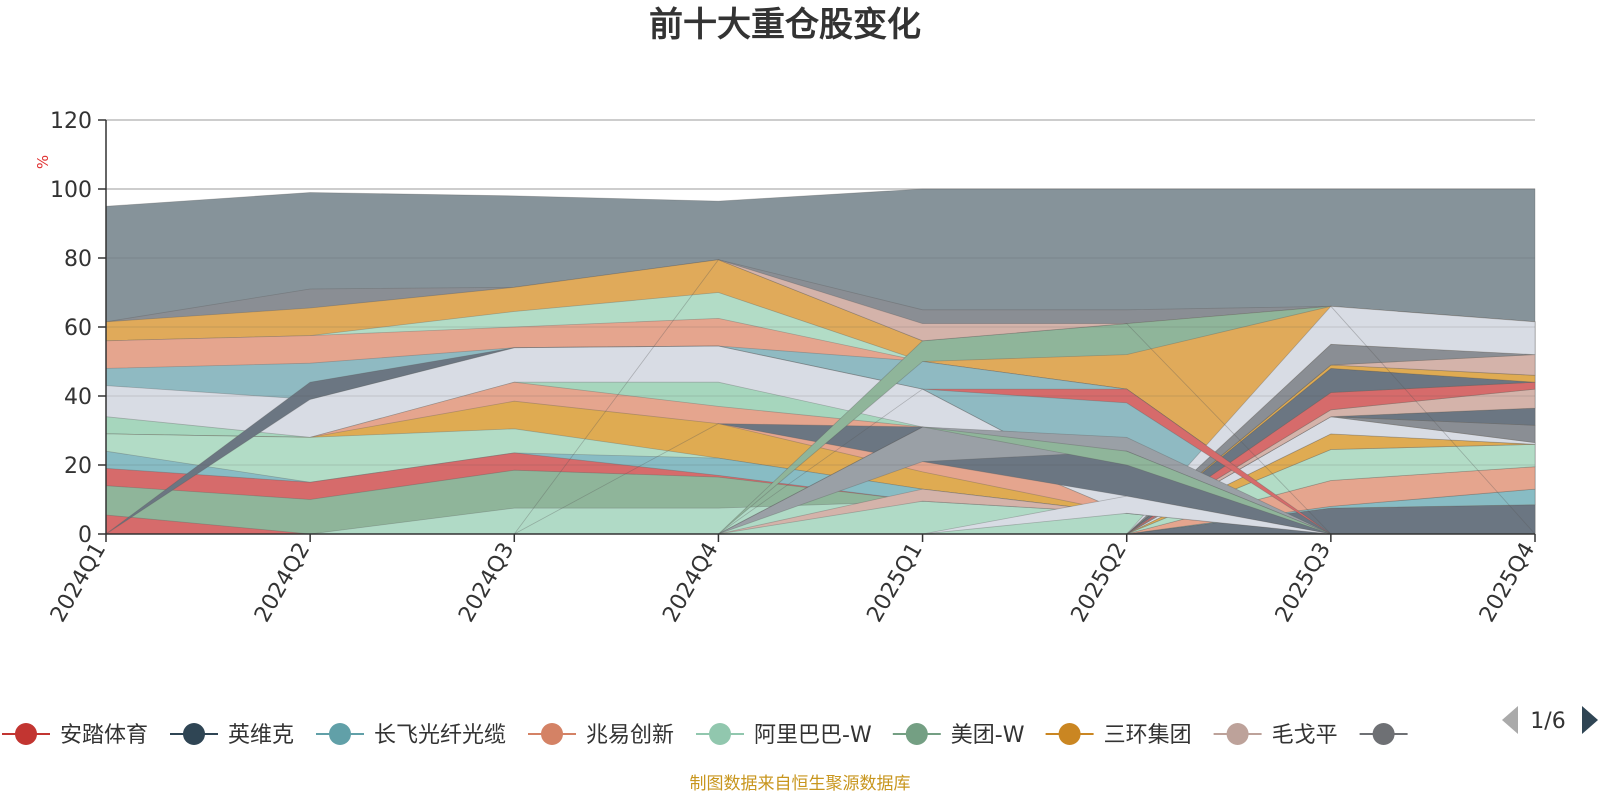 The height and width of the screenshot is (800, 1600). I want to click on legend-item: 兆易创新, so click(601, 735).